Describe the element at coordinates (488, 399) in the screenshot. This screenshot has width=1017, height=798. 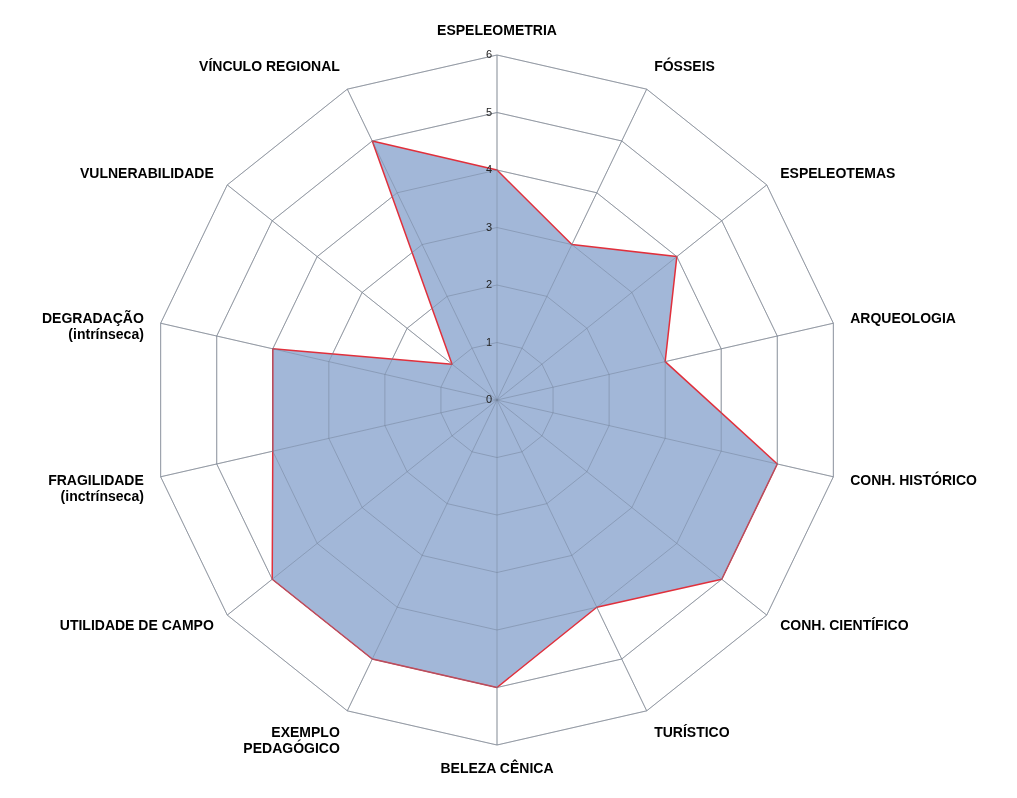
I see `y-tick-label: 0` at that location.